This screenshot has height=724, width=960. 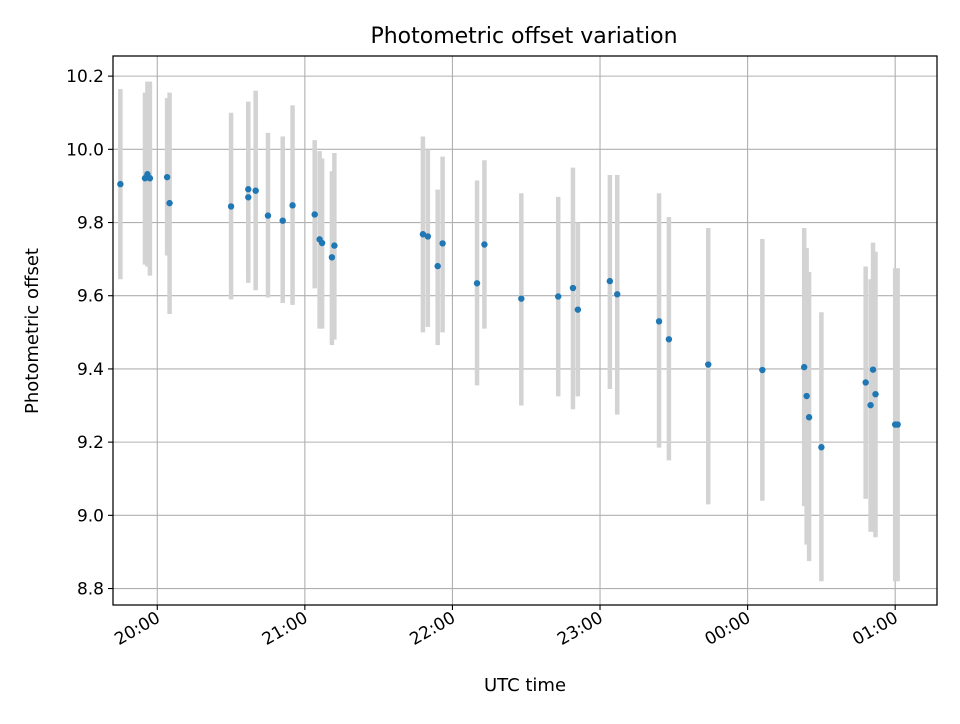 I want to click on y-tick-label: 9.8, so click(x=90, y=224).